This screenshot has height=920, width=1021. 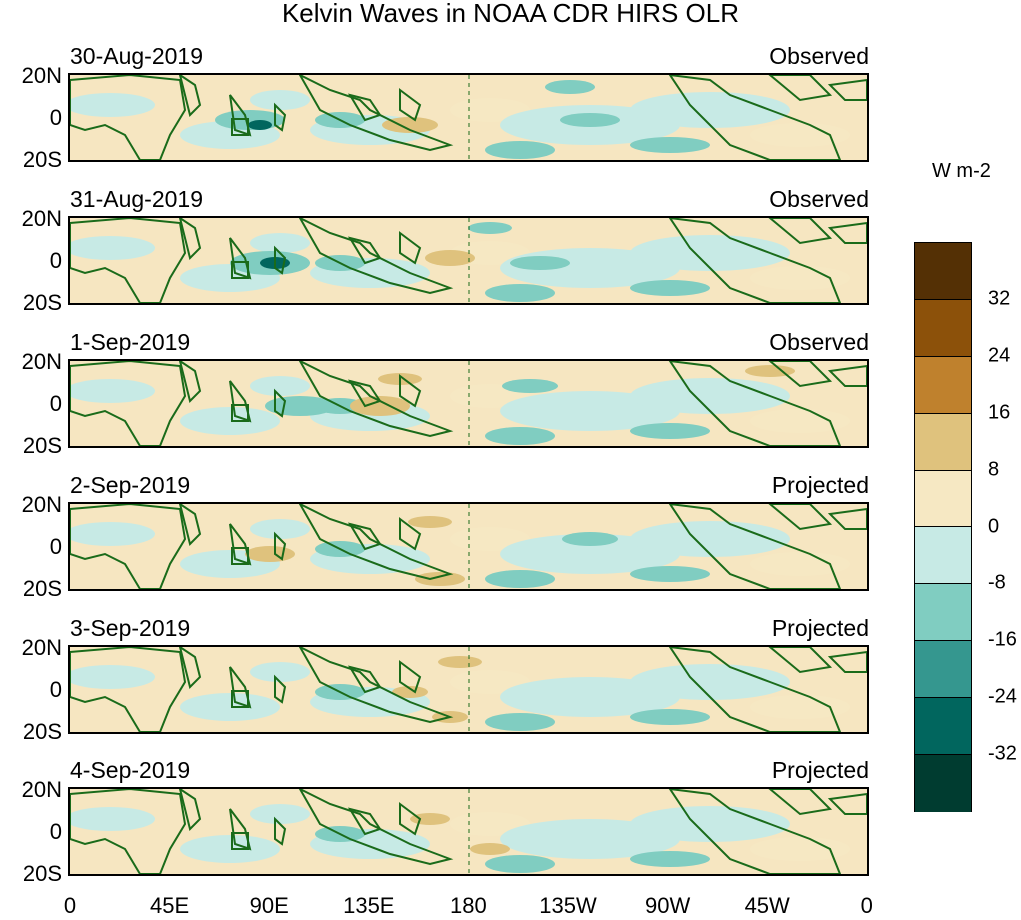 What do you see at coordinates (999, 355) in the screenshot?
I see `colorbar-level-label: 24` at bounding box center [999, 355].